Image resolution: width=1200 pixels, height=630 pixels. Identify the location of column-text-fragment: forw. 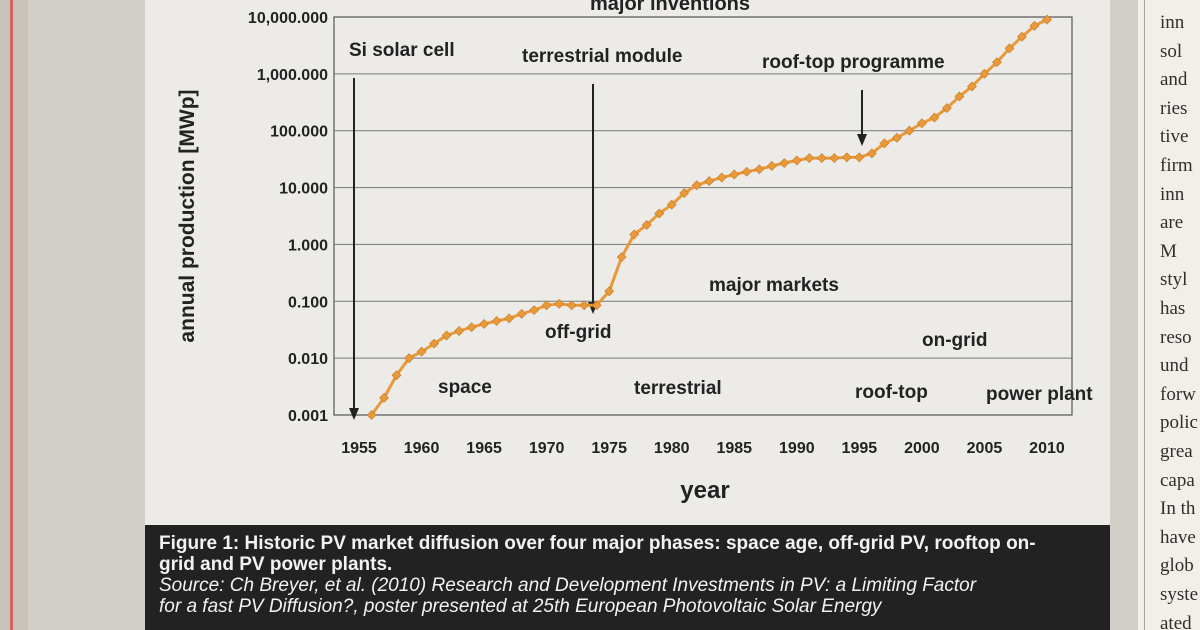
(1178, 394).